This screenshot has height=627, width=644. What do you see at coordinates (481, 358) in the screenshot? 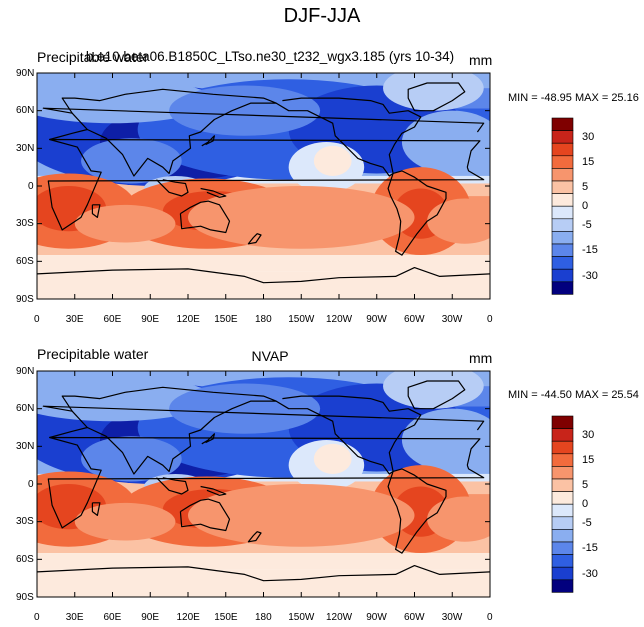
I see `panel2-units: mm` at bounding box center [481, 358].